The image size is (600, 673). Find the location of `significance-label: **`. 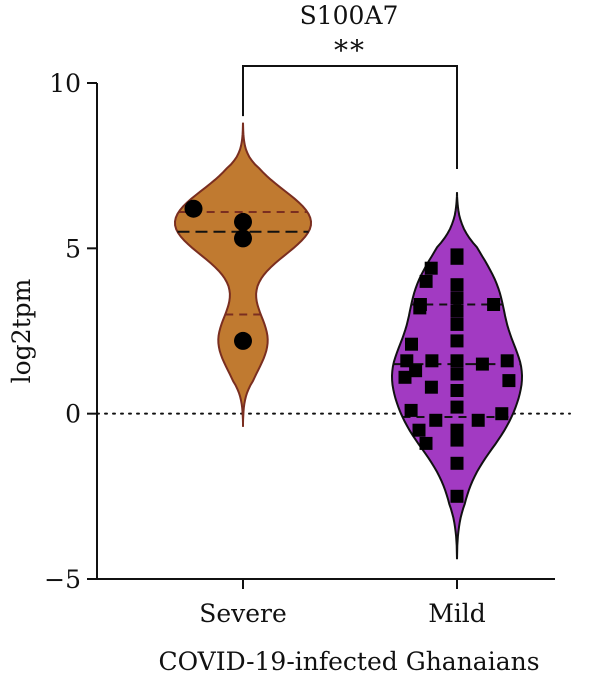

significance-label: ** is located at coordinates (350, 50).